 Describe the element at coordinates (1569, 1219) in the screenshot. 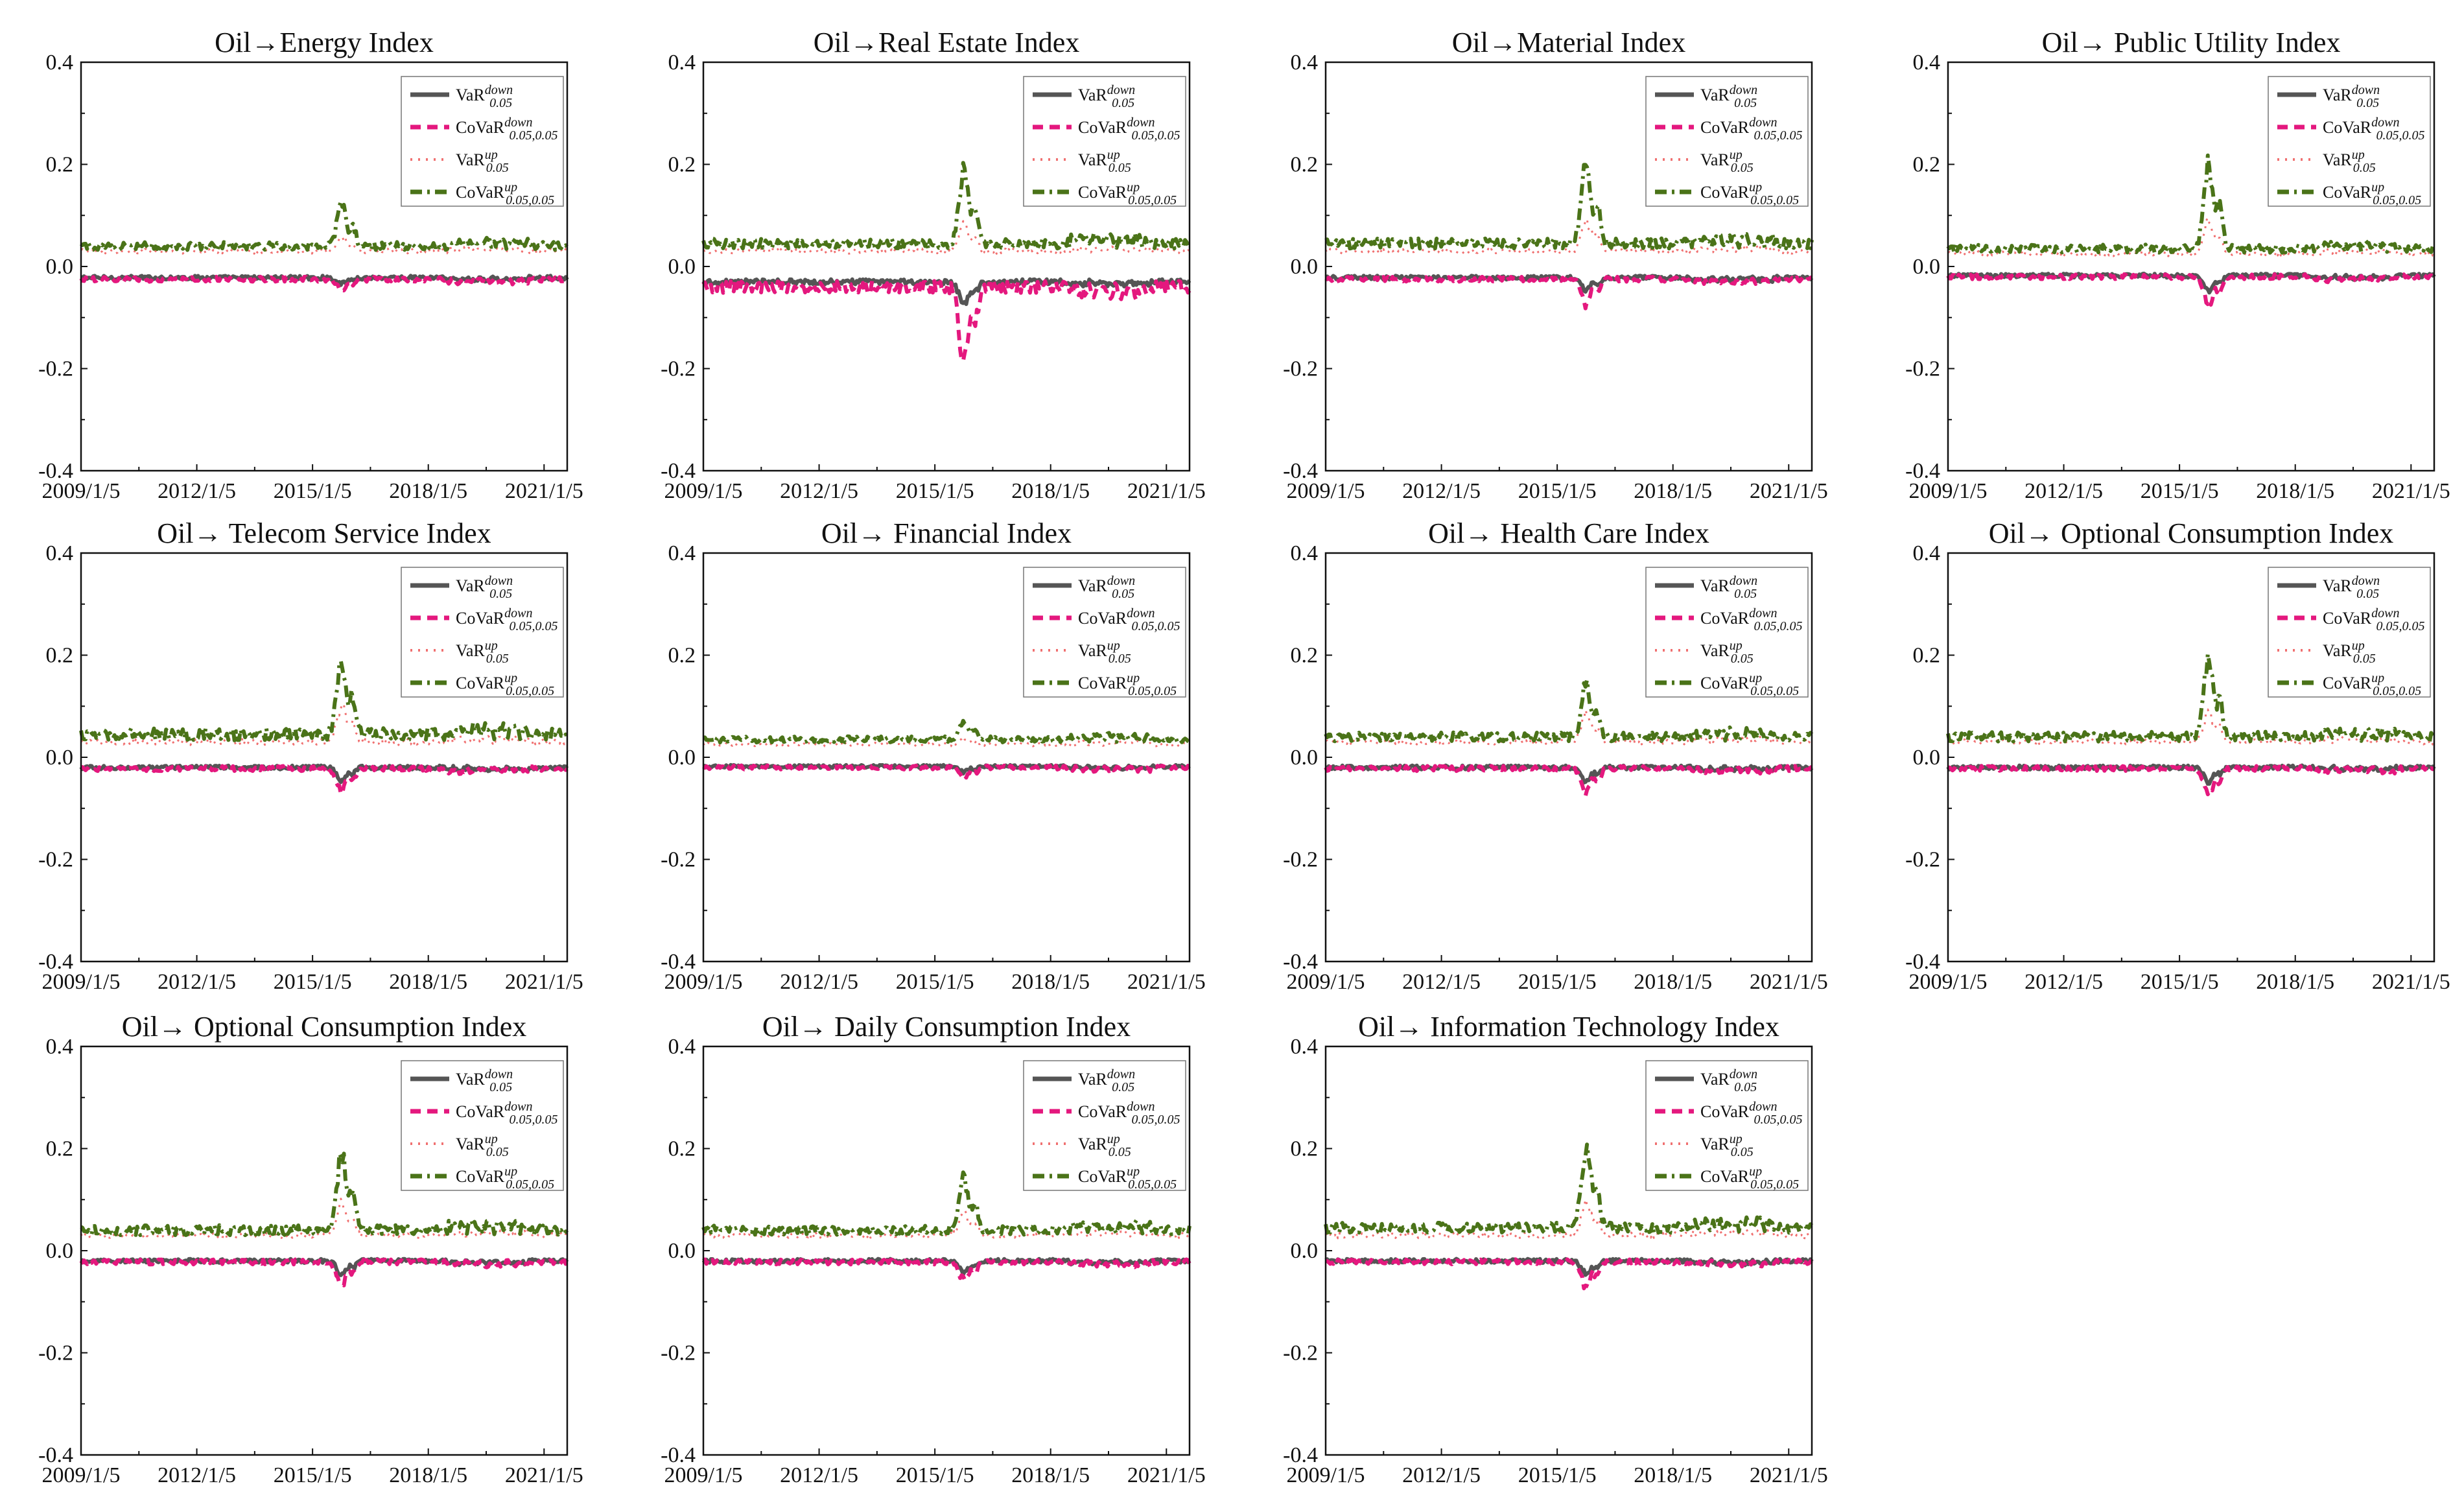

I see `series-line-var-up` at that location.